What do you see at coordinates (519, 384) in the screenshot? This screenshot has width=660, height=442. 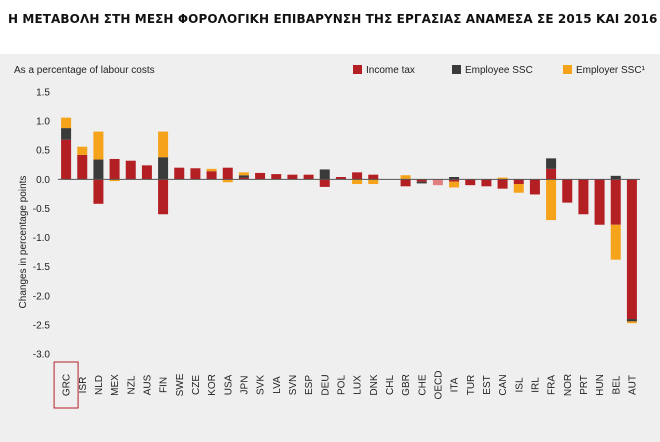 I see `x-tick-label: ISL` at bounding box center [519, 384].